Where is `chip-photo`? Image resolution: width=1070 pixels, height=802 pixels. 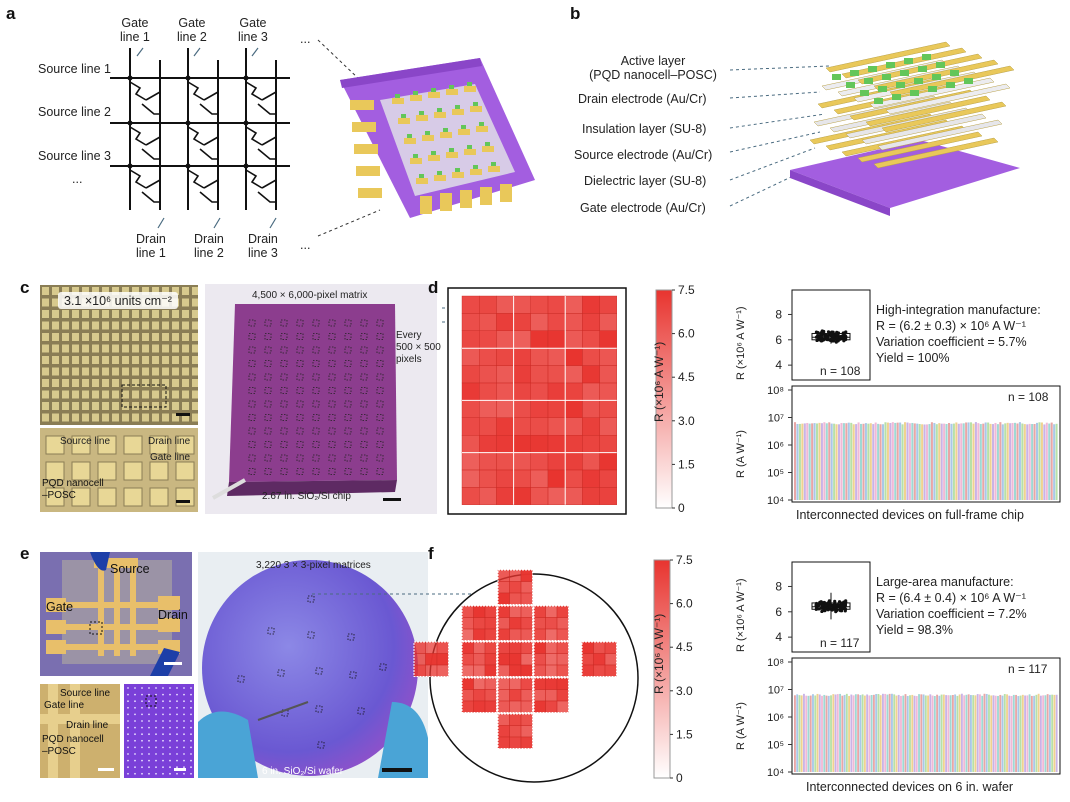 chip-photo is located at coordinates (321, 399).